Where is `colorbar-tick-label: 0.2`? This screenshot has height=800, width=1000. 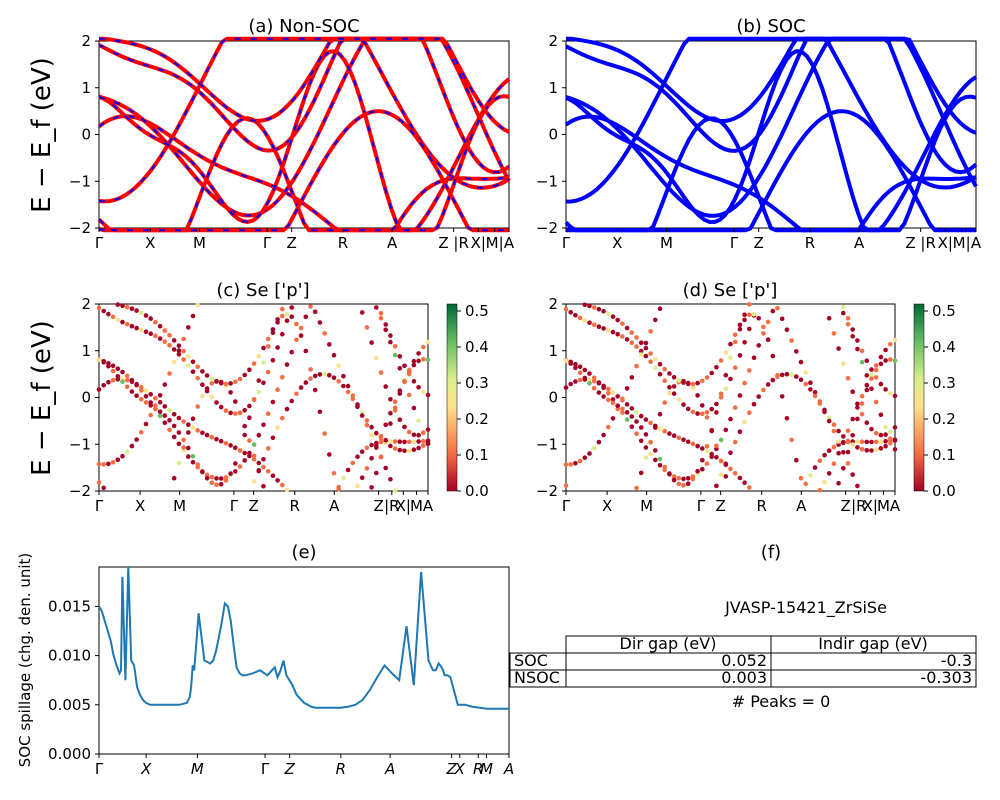
colorbar-tick-label: 0.2 is located at coordinates (944, 419).